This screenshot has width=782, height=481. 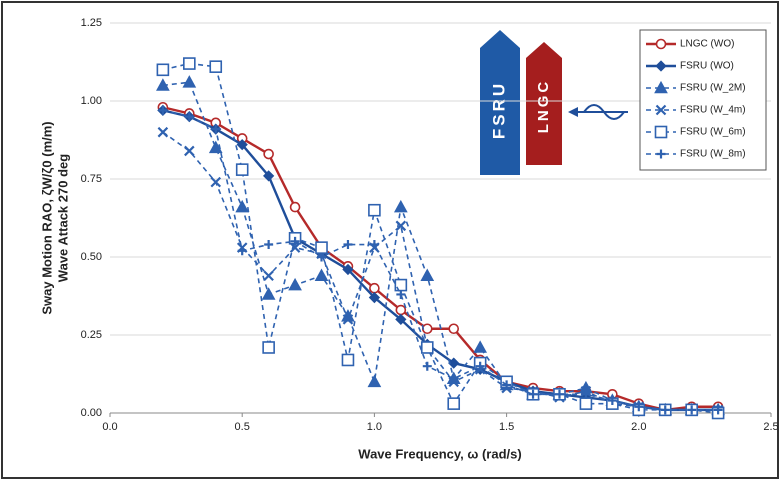 I want to click on y-axis-subtitle: Wave Attack 270 deg, so click(x=62, y=218).